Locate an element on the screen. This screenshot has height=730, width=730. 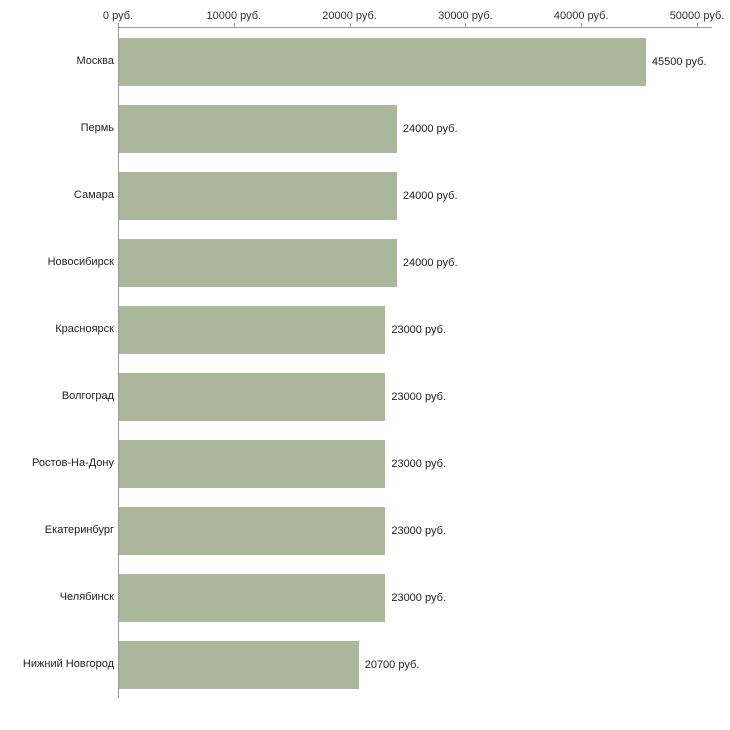
category-label: Москва is located at coordinates (95, 61).